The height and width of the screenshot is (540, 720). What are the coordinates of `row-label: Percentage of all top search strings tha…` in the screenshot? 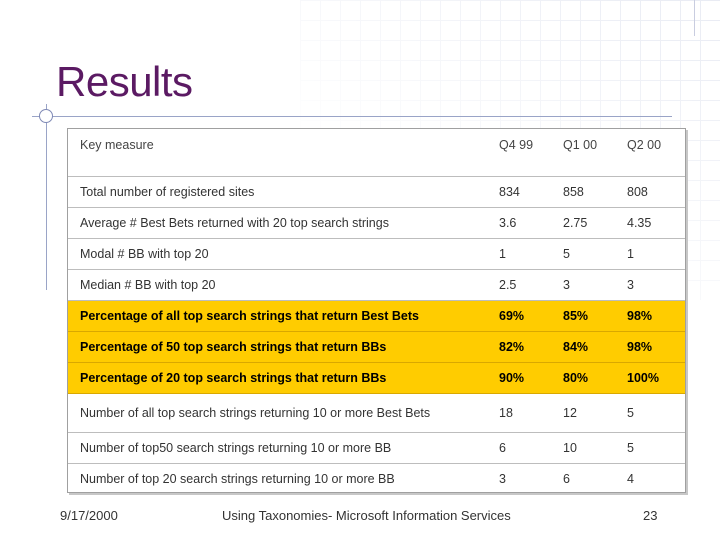 It's located at (278, 316).